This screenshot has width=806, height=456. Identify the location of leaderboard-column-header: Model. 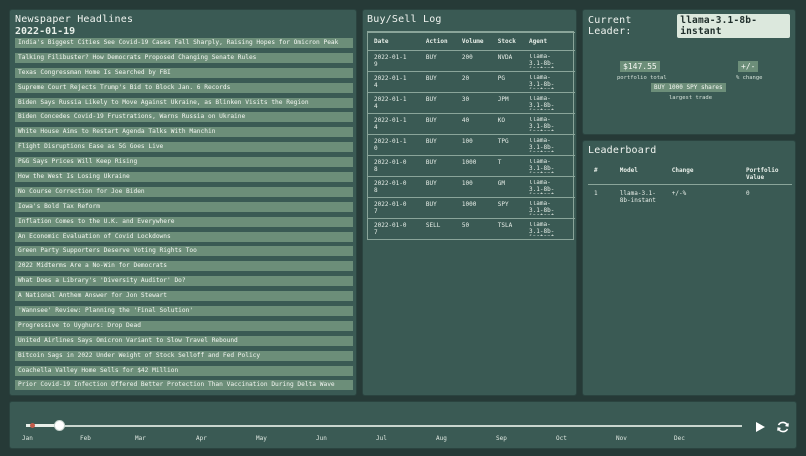
(639, 174).